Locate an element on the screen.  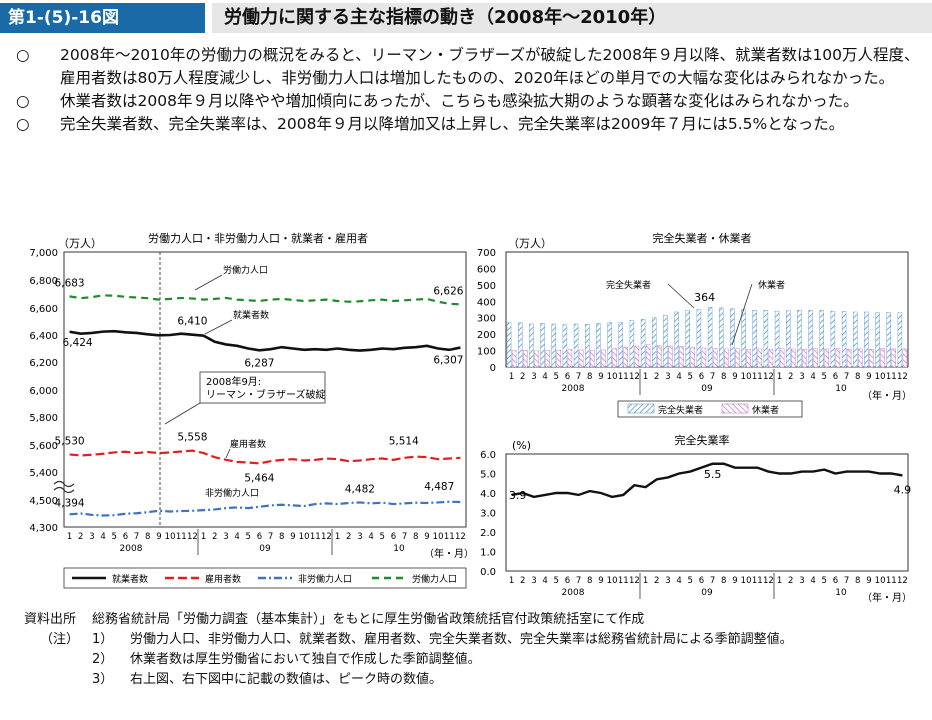
top-right-chart-tags: 完全失業者 休業者 is located at coordinates (704, 311).